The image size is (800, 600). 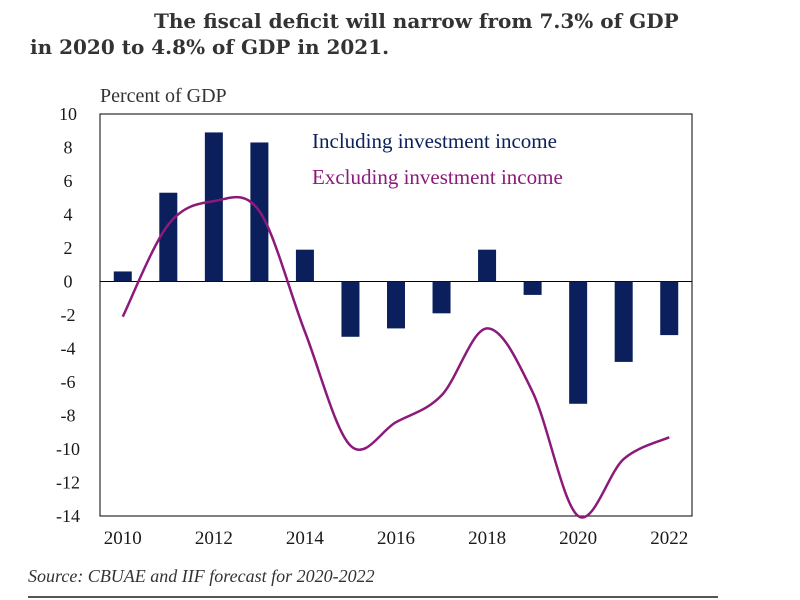 What do you see at coordinates (68, 148) in the screenshot?
I see `y-tick-label: 8` at bounding box center [68, 148].